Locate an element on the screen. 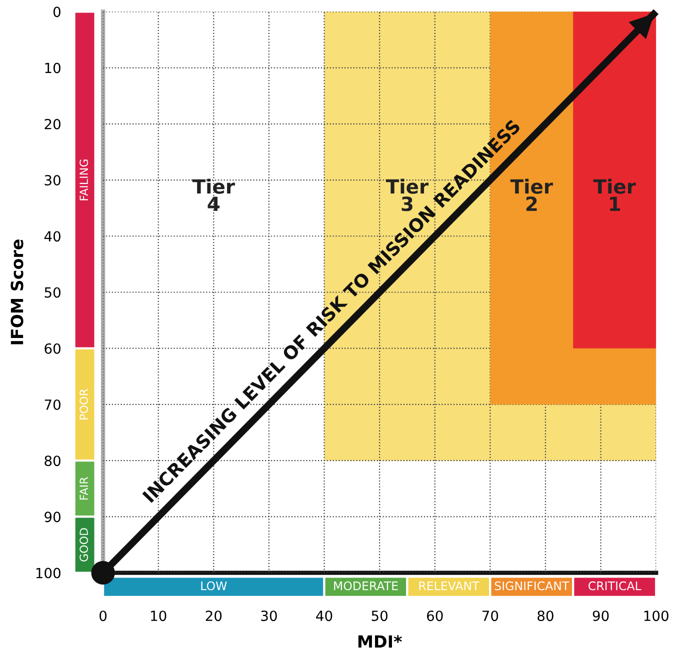  y-tick-label: 50 is located at coordinates (52, 292).